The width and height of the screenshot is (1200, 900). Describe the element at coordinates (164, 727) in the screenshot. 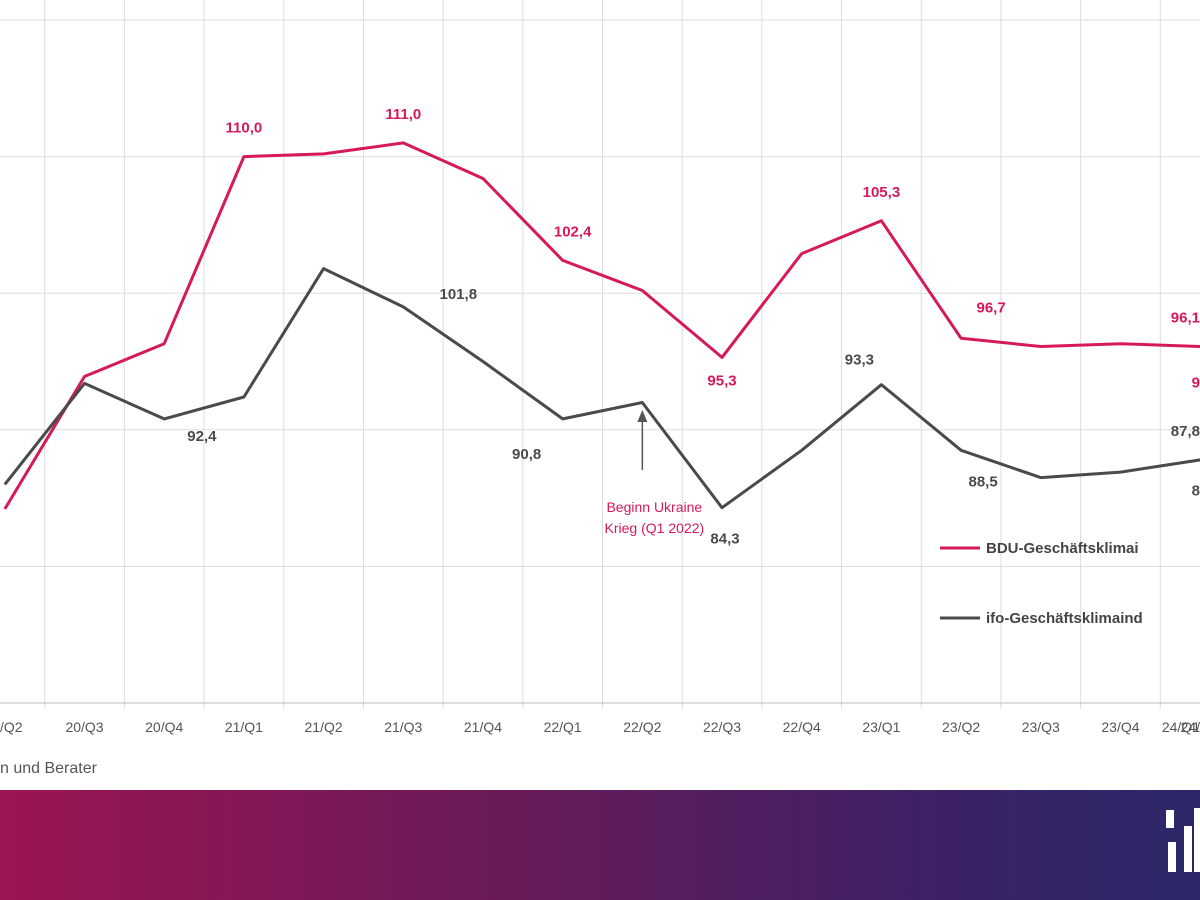

I see `x-tick-label: 20/Q4` at that location.